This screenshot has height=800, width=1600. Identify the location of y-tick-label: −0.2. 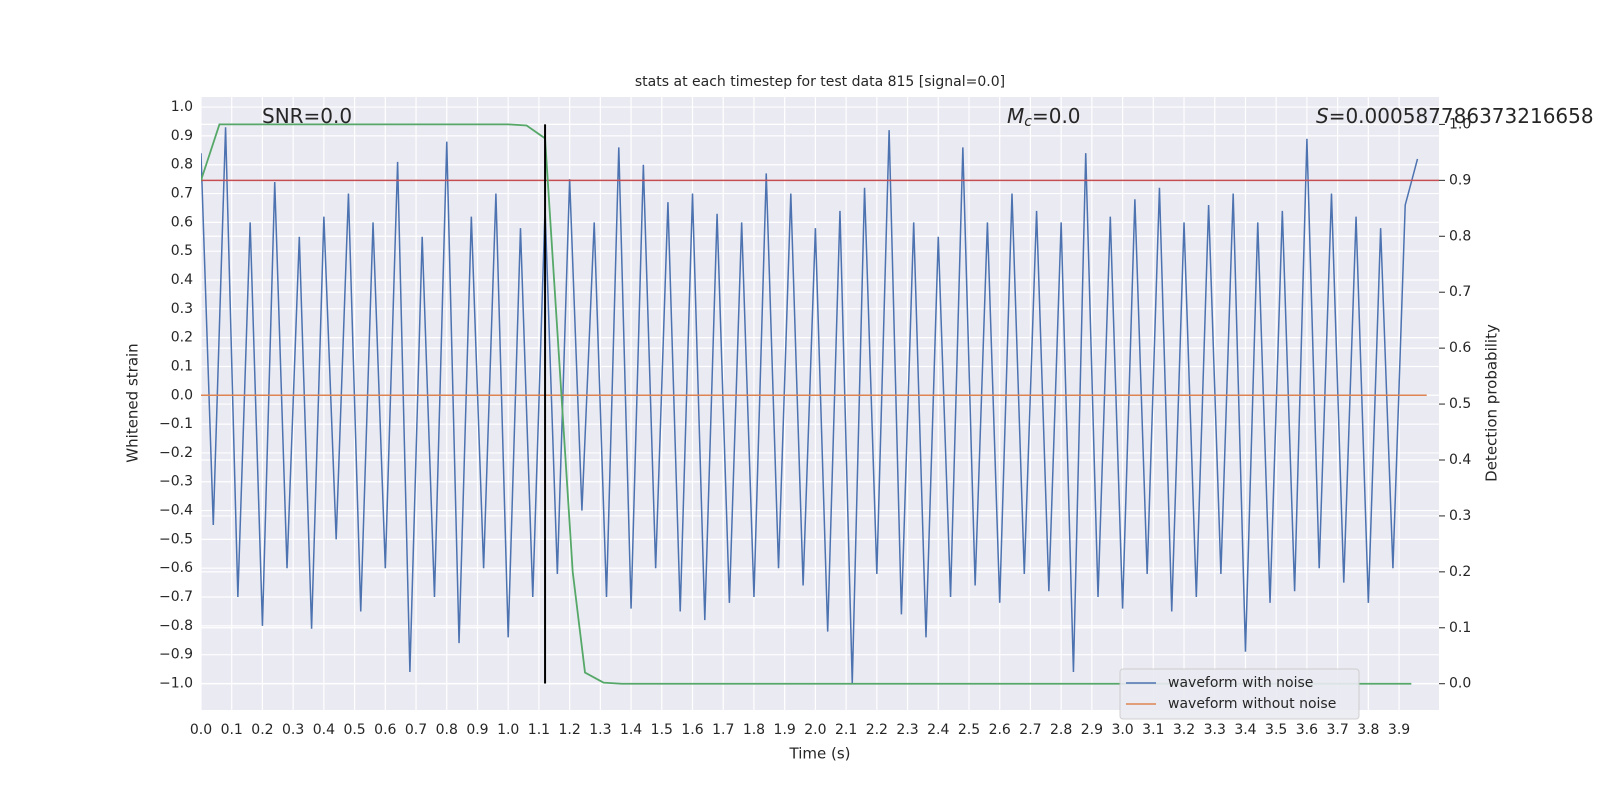
(176, 453).